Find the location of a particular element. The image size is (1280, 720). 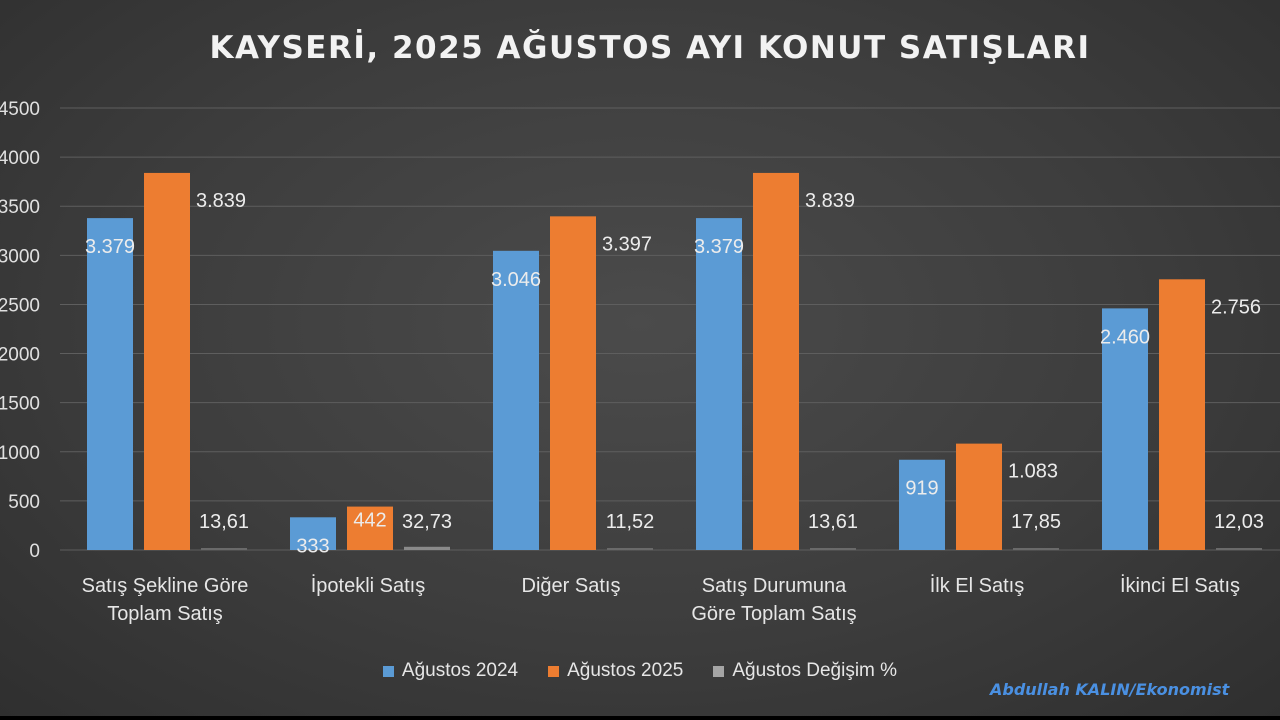

legend-label-change: Ağustos Değişim % is located at coordinates (815, 670).